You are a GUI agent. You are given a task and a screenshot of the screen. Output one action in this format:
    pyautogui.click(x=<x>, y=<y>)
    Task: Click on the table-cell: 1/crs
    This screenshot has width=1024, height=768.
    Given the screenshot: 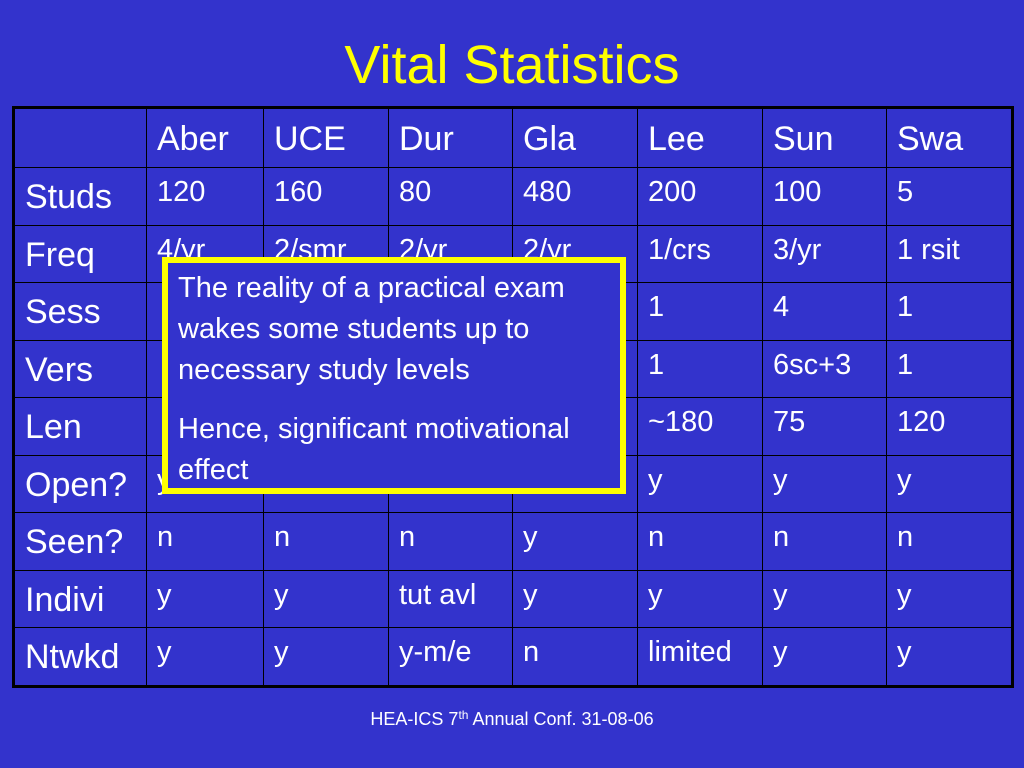 What is the action you would take?
    pyautogui.click(x=700, y=254)
    